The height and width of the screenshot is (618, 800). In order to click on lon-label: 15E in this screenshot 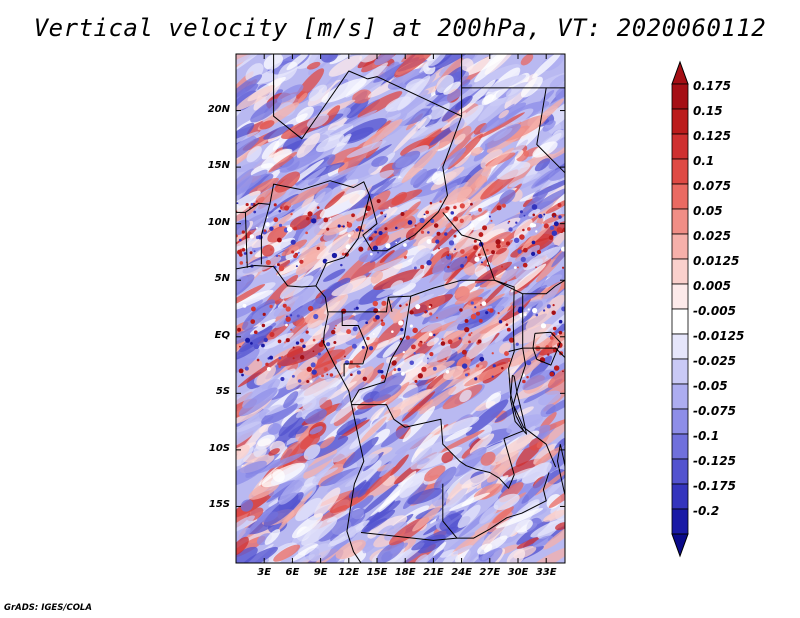, I will do `click(377, 572)`.